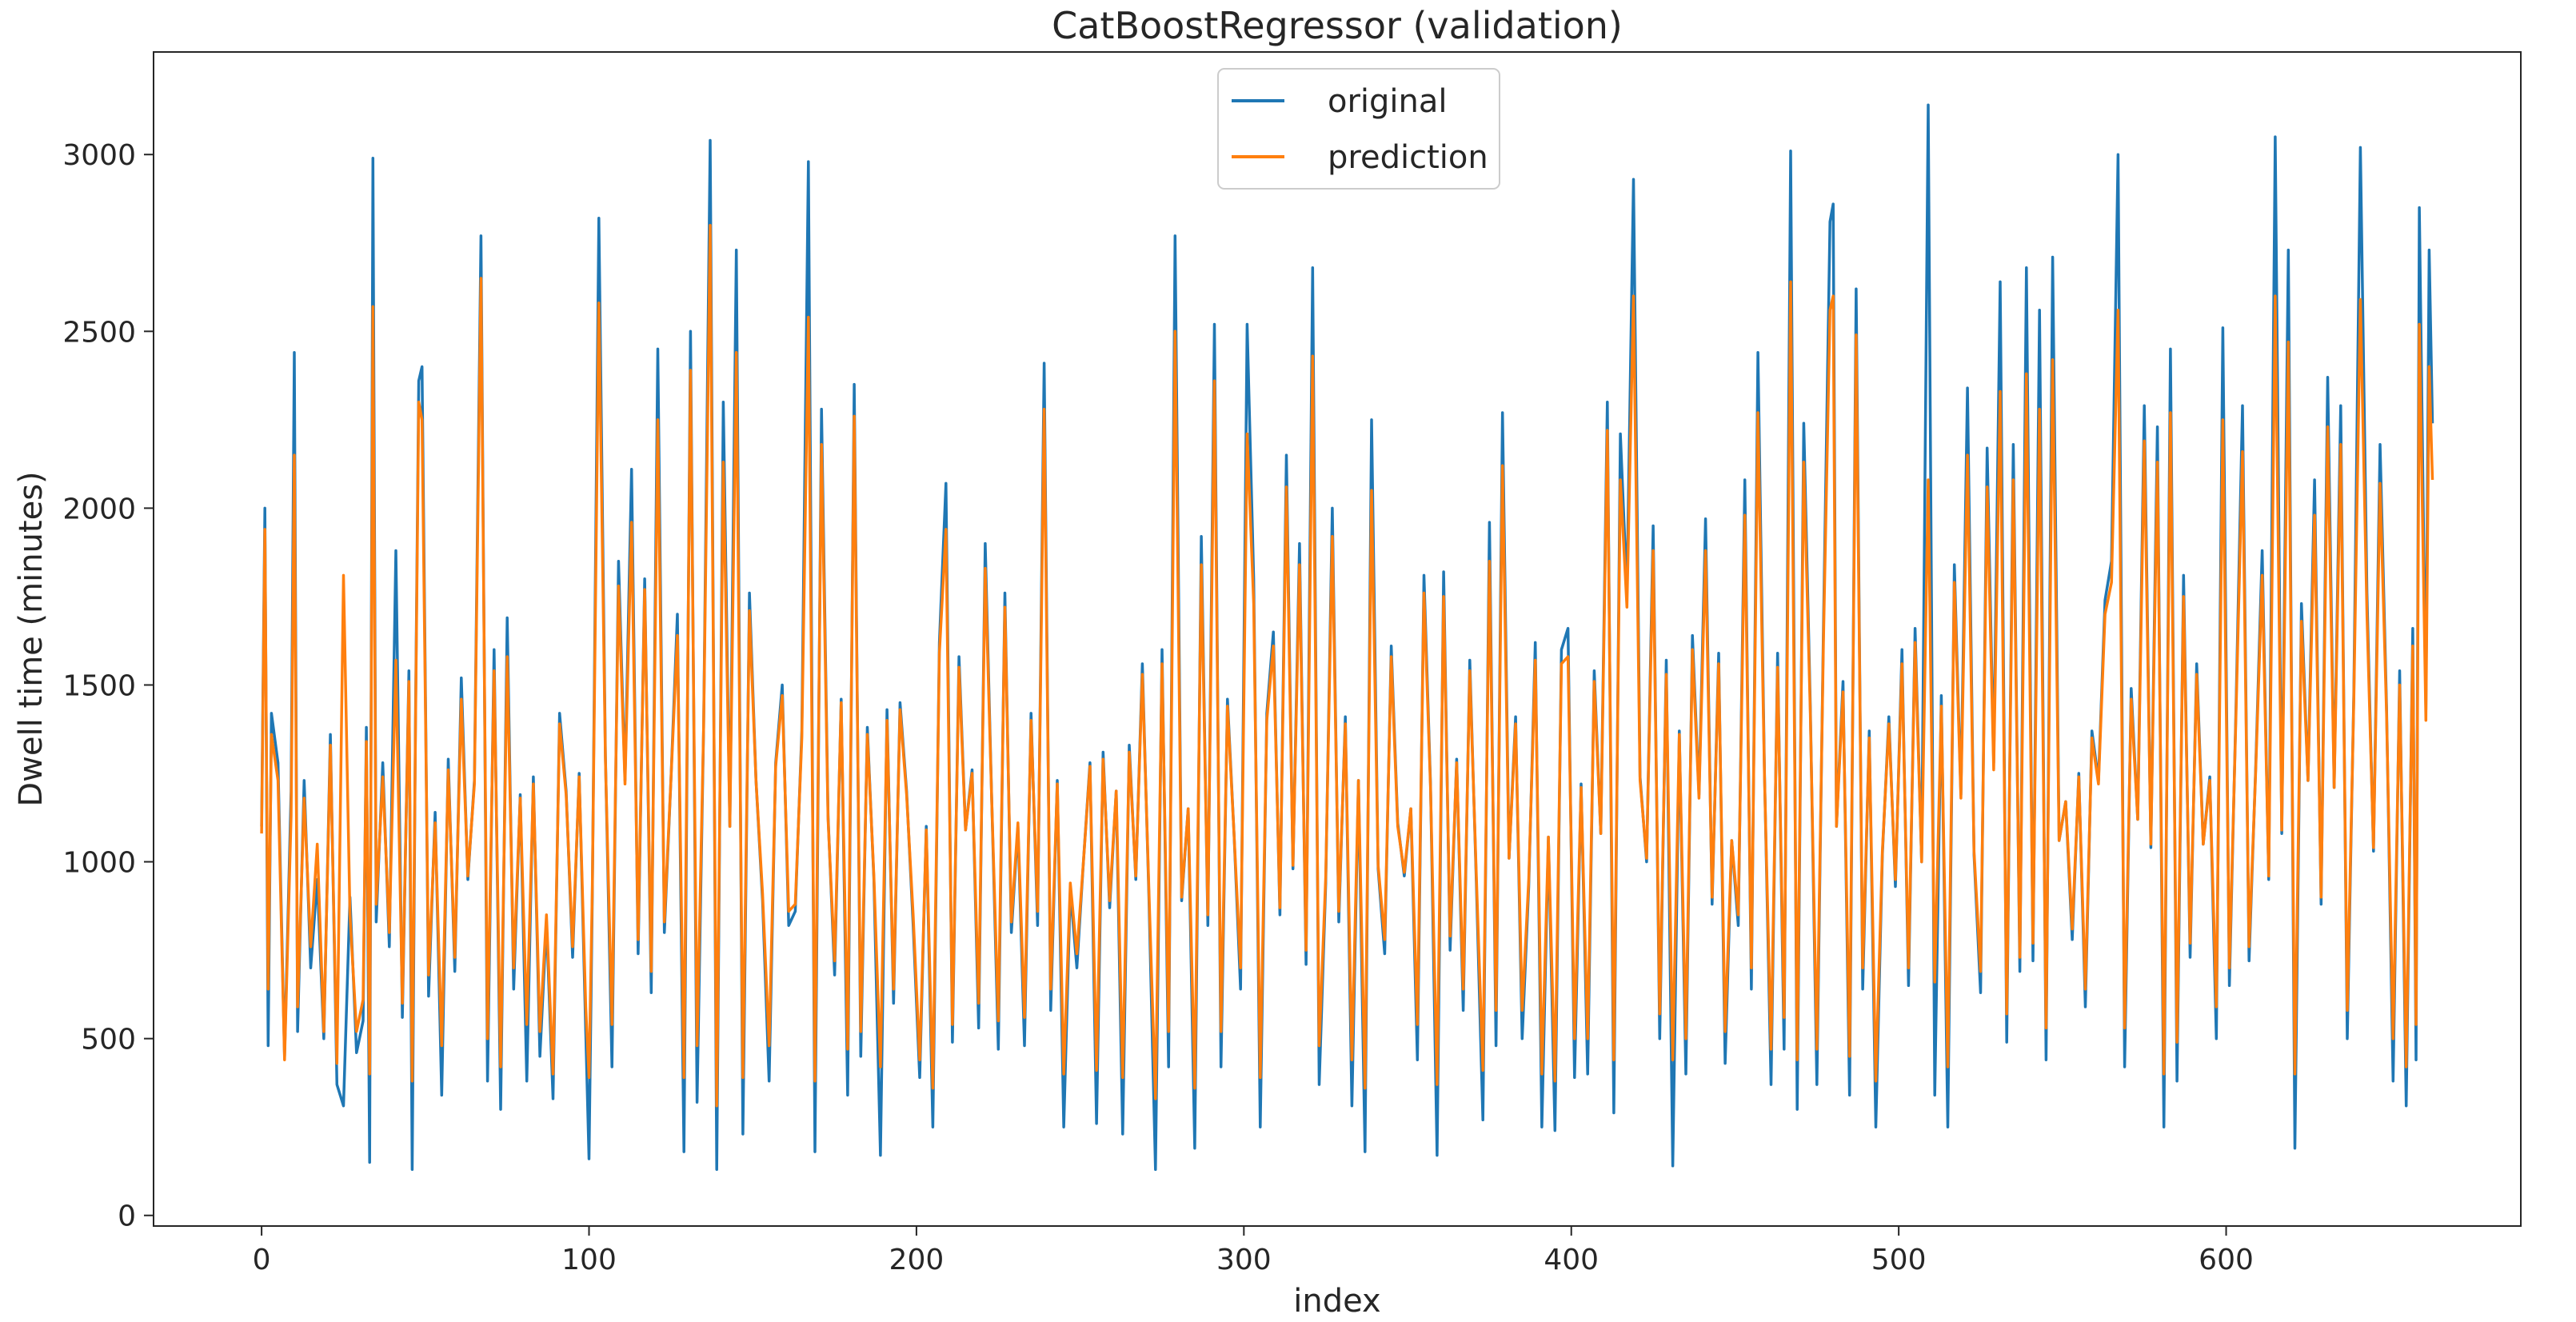 The height and width of the screenshot is (1322, 2576). I want to click on y-tick-label: 1500, so click(99, 686).